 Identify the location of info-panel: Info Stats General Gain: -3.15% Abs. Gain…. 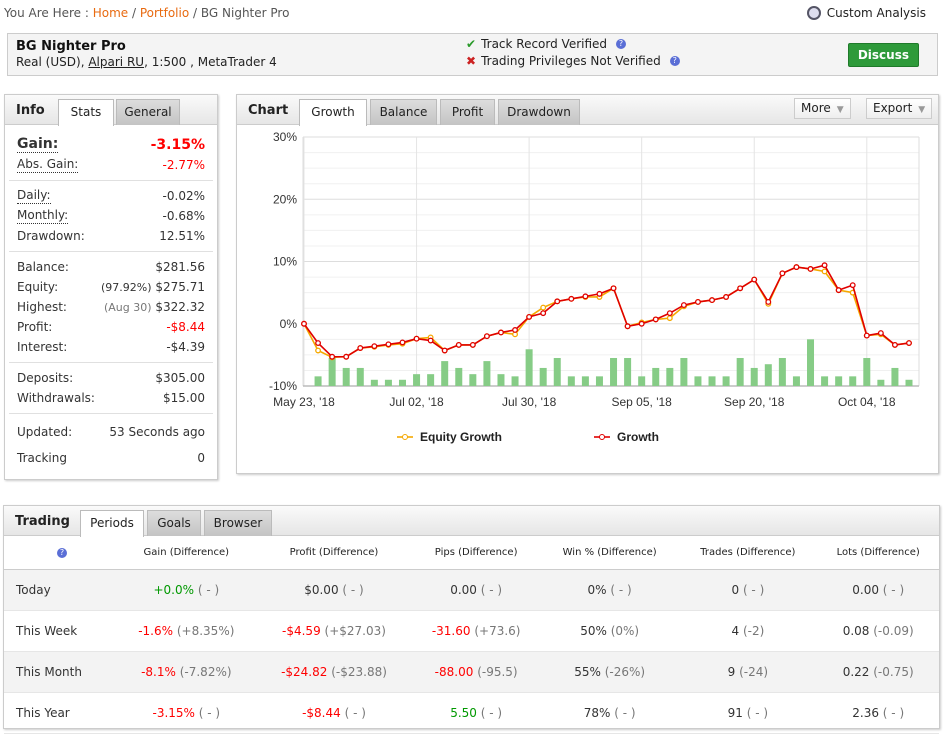
(111, 287).